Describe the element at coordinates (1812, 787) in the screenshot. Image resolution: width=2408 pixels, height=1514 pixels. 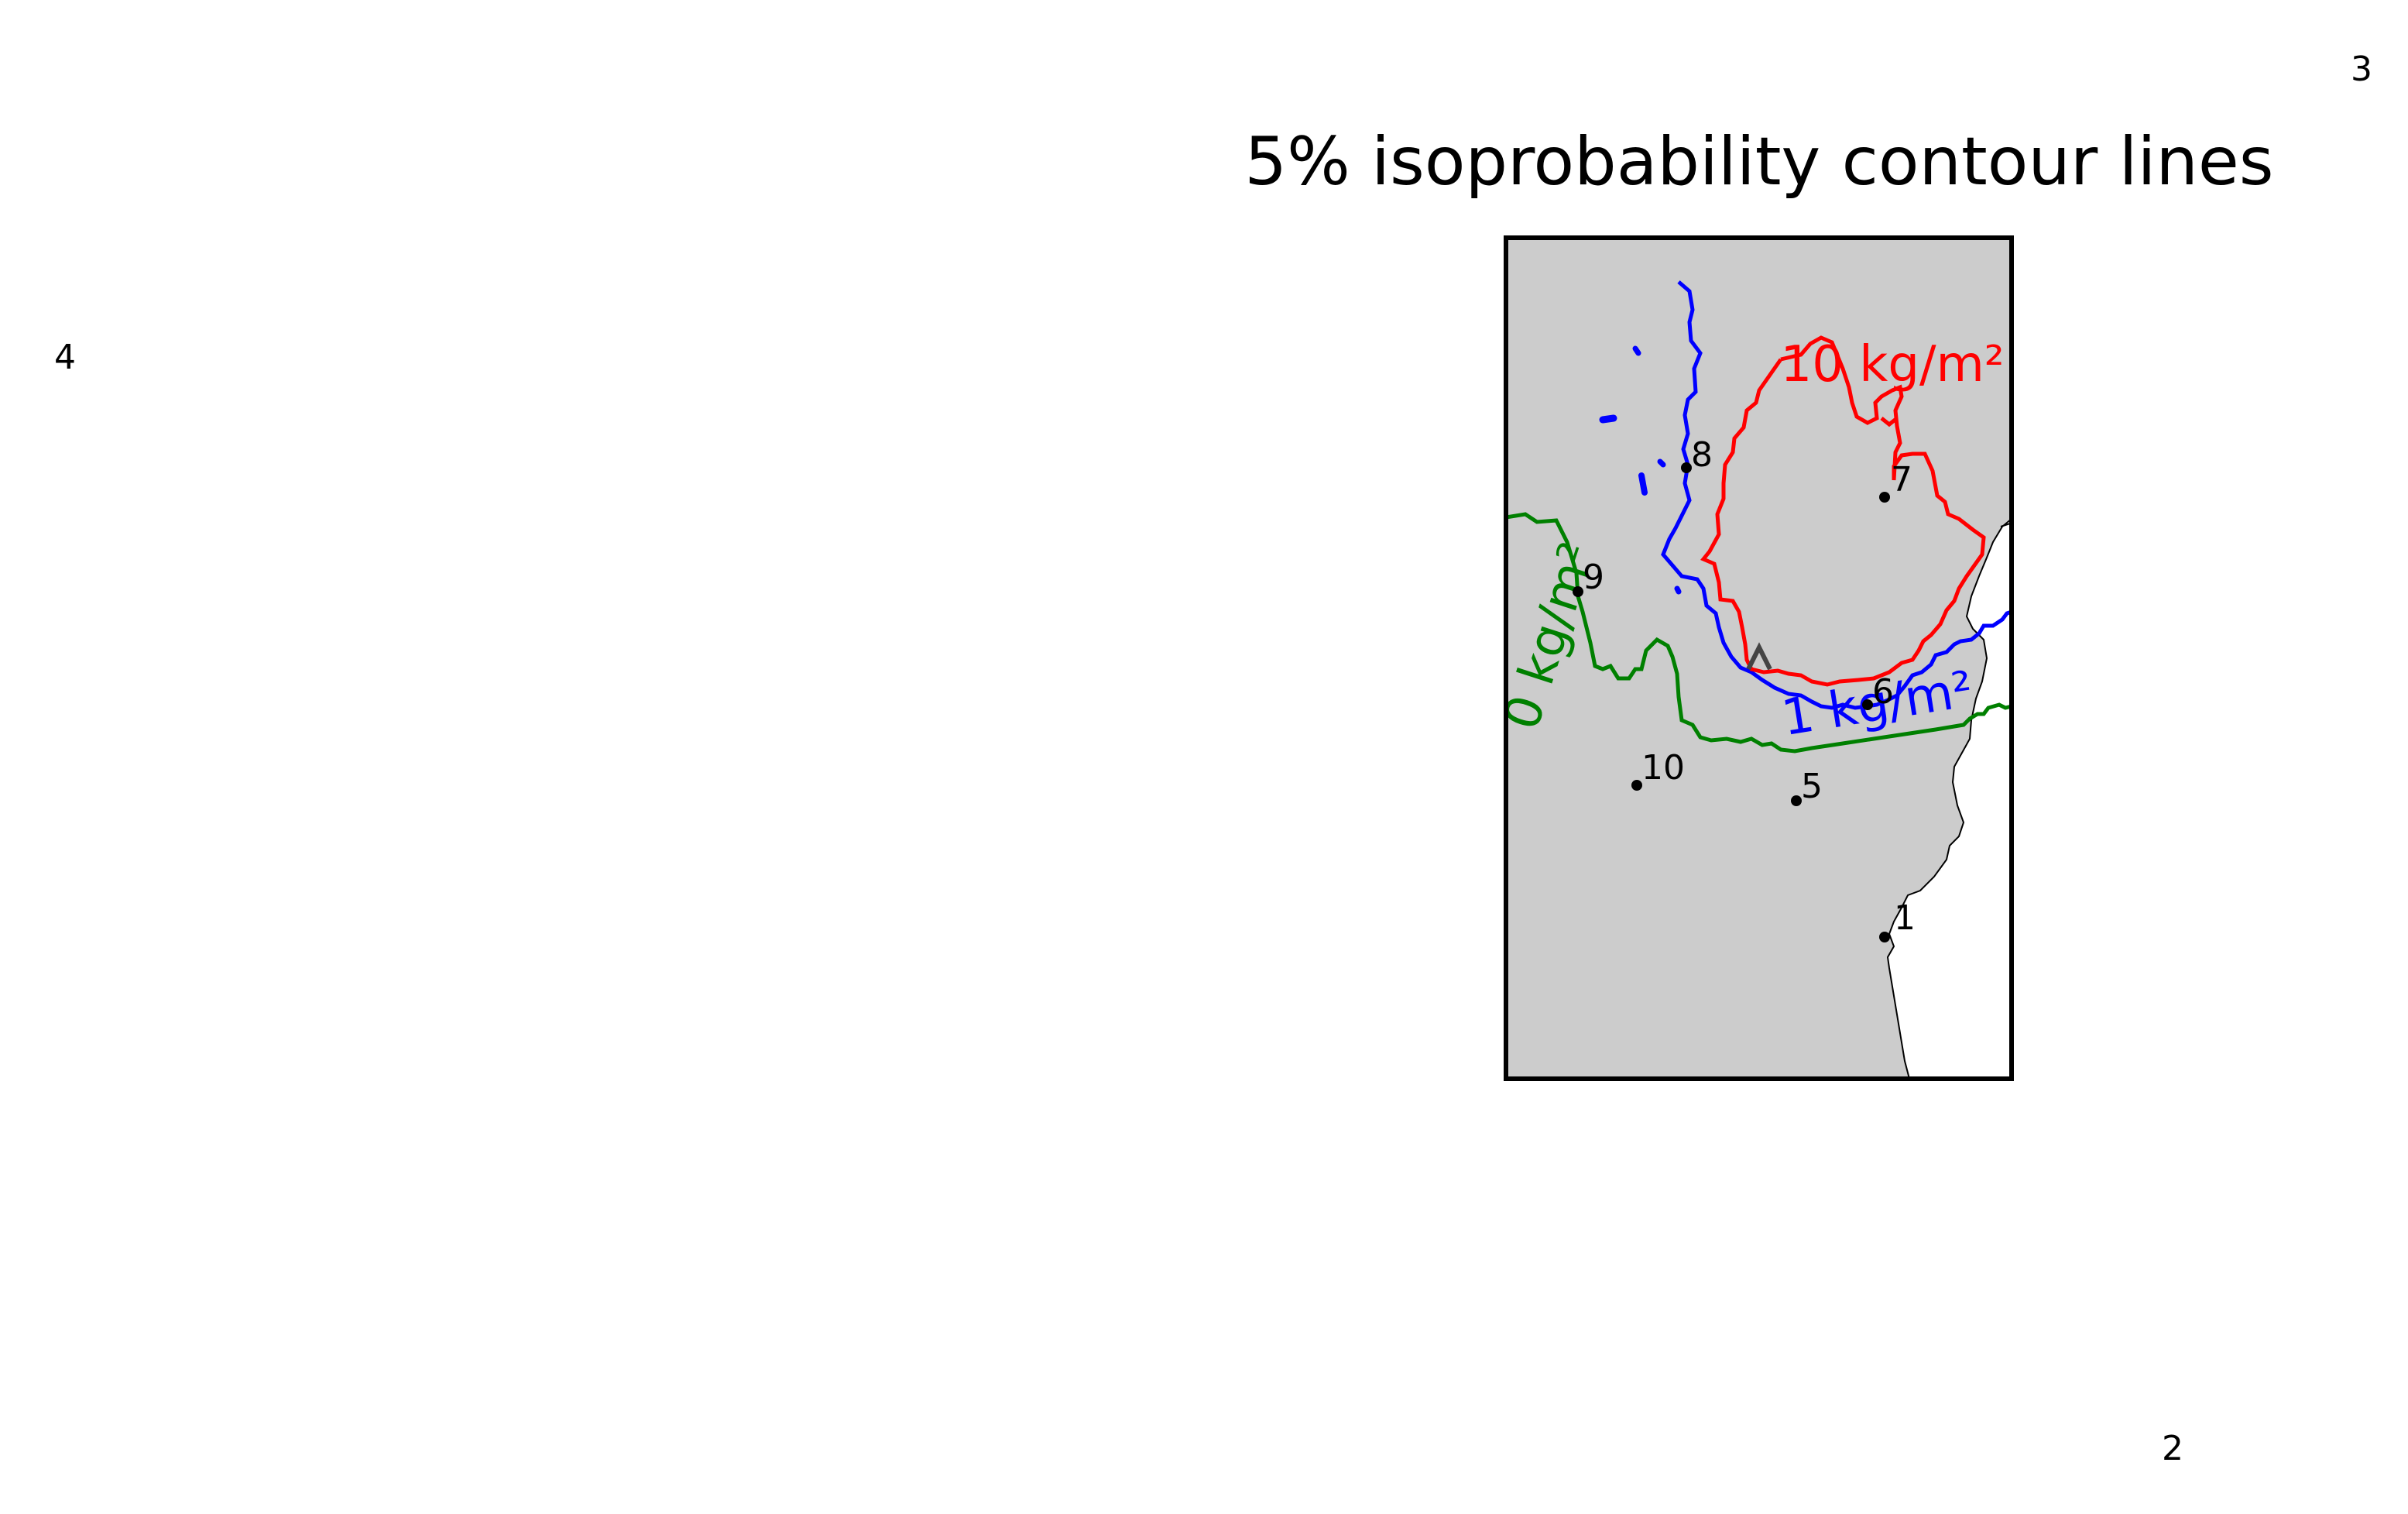
I see `site-label: 5` at that location.